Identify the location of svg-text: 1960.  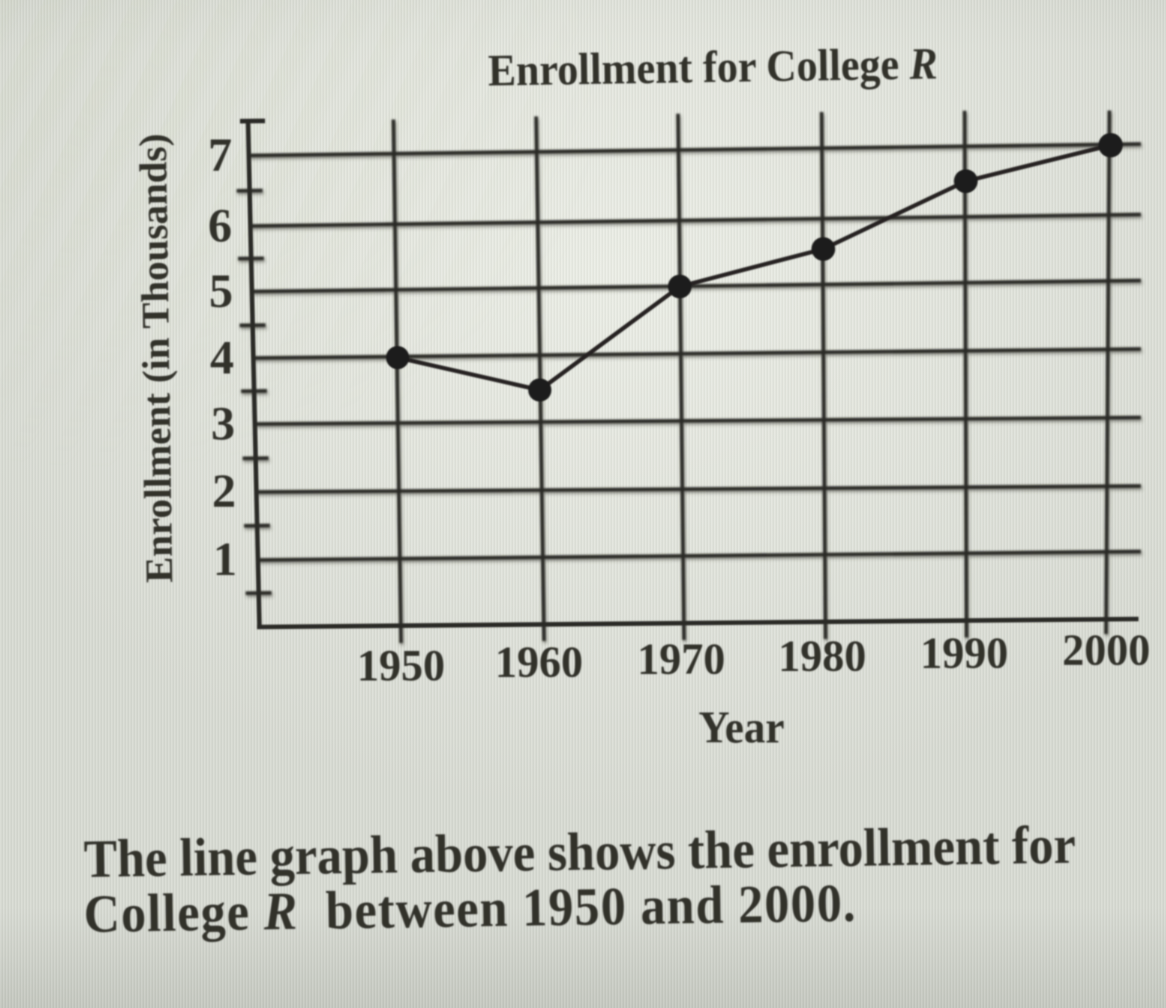
(539, 662).